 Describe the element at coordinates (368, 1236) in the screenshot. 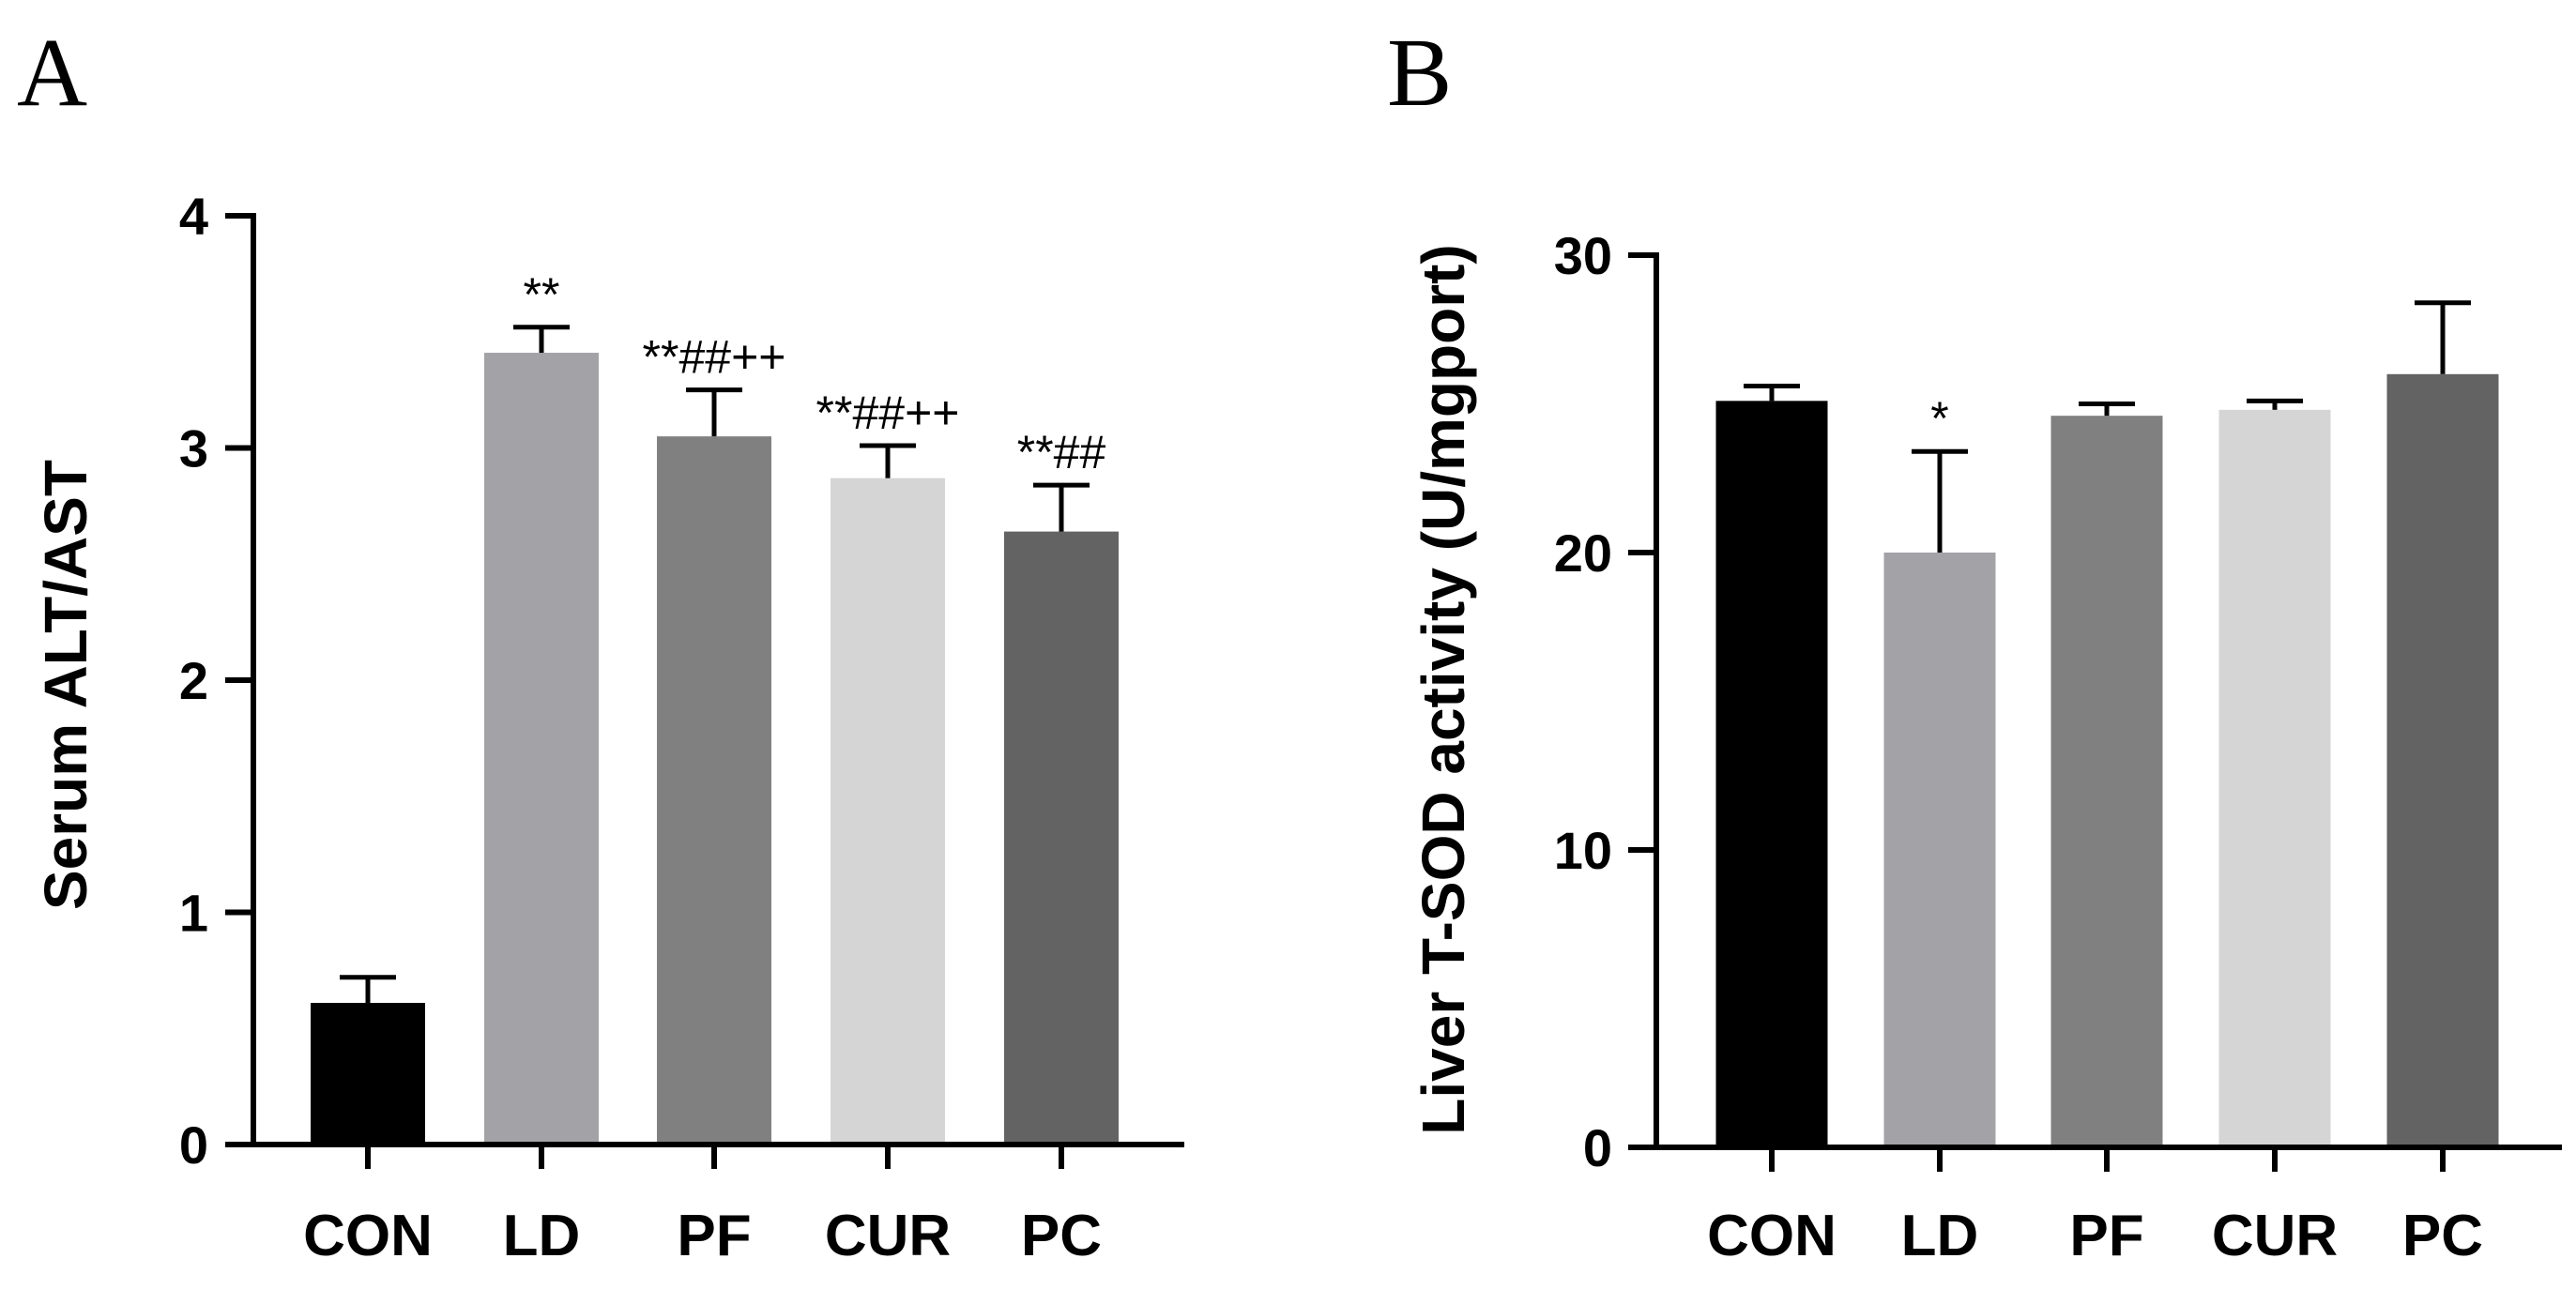

I see `panel-a-x-tick-label-con: CON` at that location.